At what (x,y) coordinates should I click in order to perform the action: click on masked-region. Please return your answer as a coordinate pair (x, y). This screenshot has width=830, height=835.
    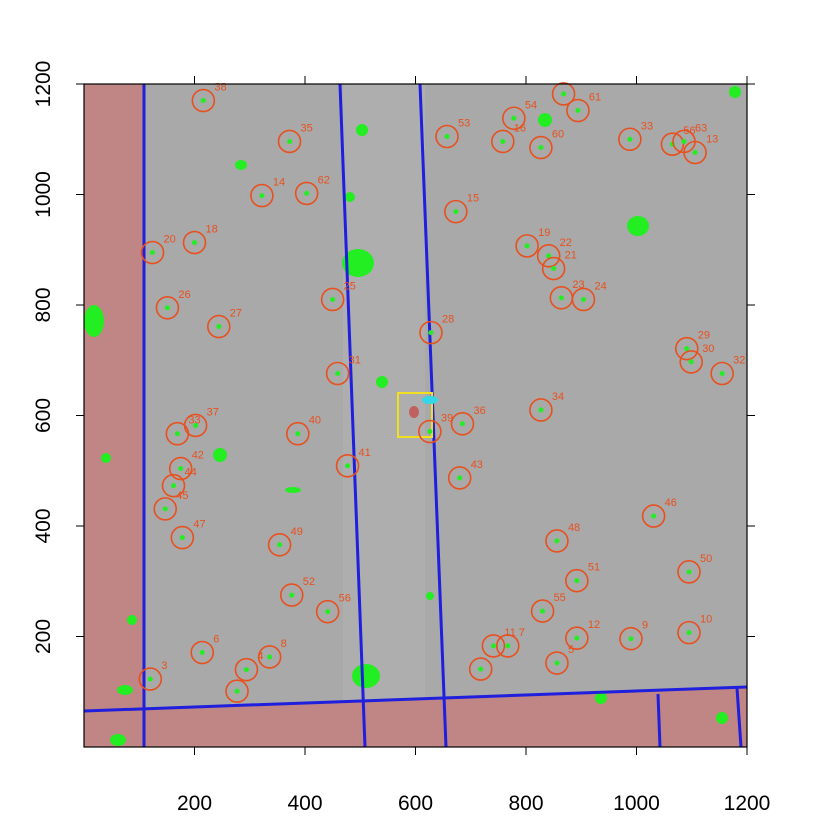
    Looking at the image, I should click on (114, 415).